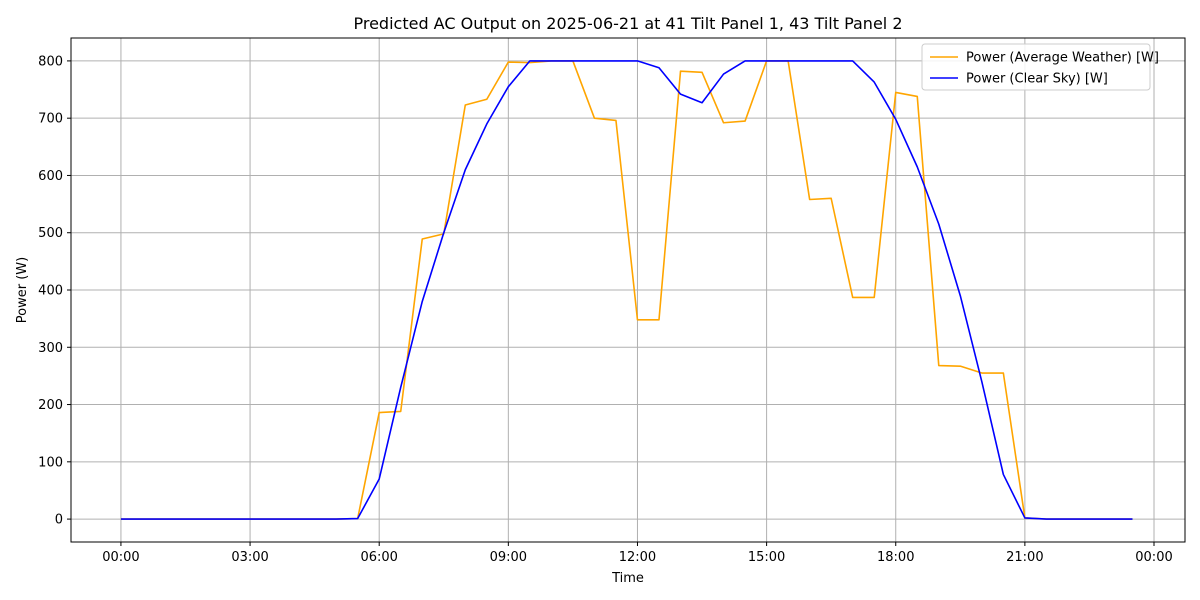 The image size is (1200, 600). What do you see at coordinates (50, 405) in the screenshot?
I see `y-tick-label: 200` at bounding box center [50, 405].